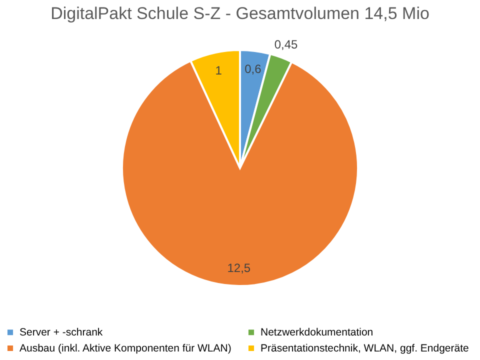 This screenshot has height=360, width=480. What do you see at coordinates (365, 348) in the screenshot?
I see `legend-label: Präsentationstechnik, WLAN, ggf. Endgeräte` at bounding box center [365, 348].